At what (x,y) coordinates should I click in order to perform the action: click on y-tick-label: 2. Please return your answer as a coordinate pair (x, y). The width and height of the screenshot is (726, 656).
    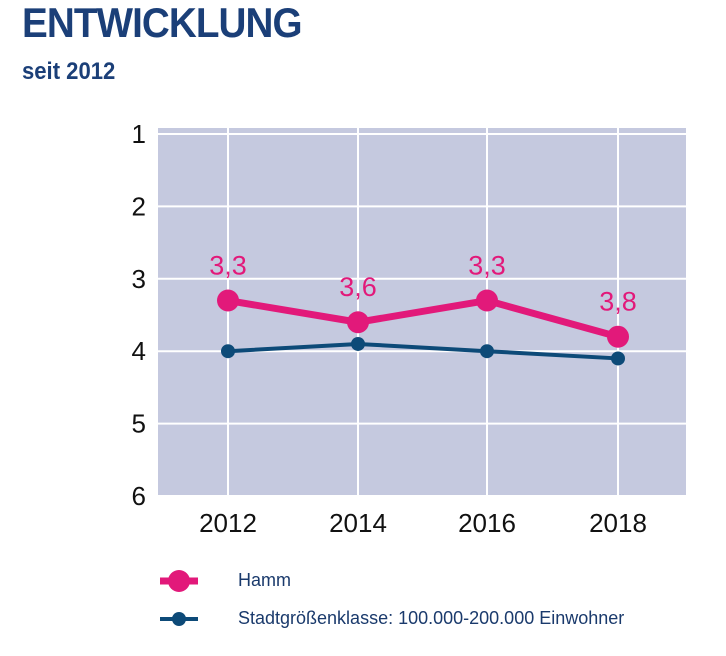
    Looking at the image, I should click on (139, 206).